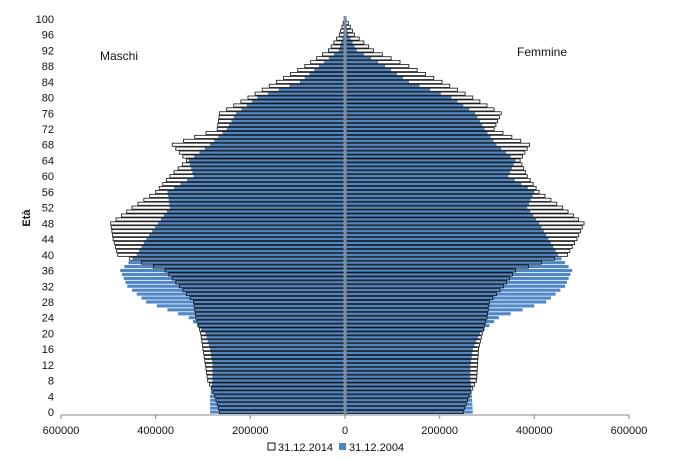 This screenshot has height=461, width=688. Describe the element at coordinates (48, 334) in the screenshot. I see `y-tick-label-20: 20` at that location.